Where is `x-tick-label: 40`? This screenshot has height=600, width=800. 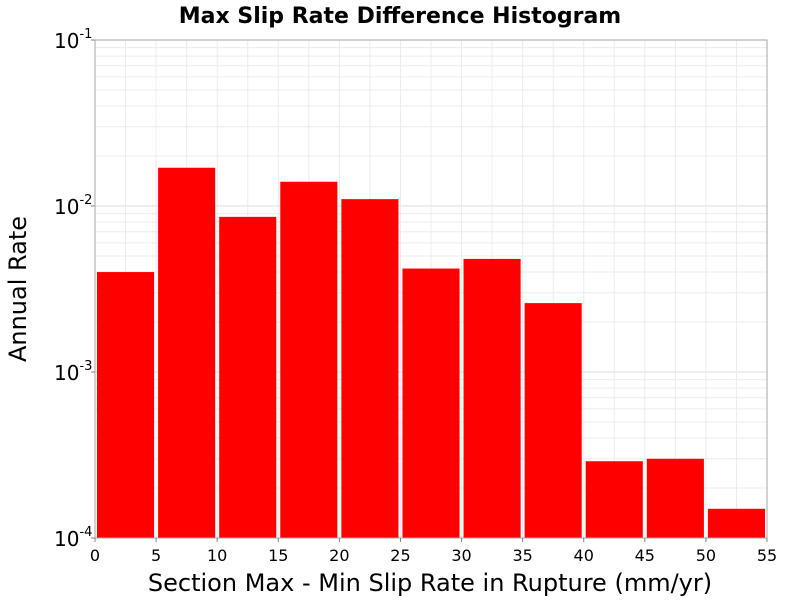
x-tick-label: 40 is located at coordinates (584, 555).